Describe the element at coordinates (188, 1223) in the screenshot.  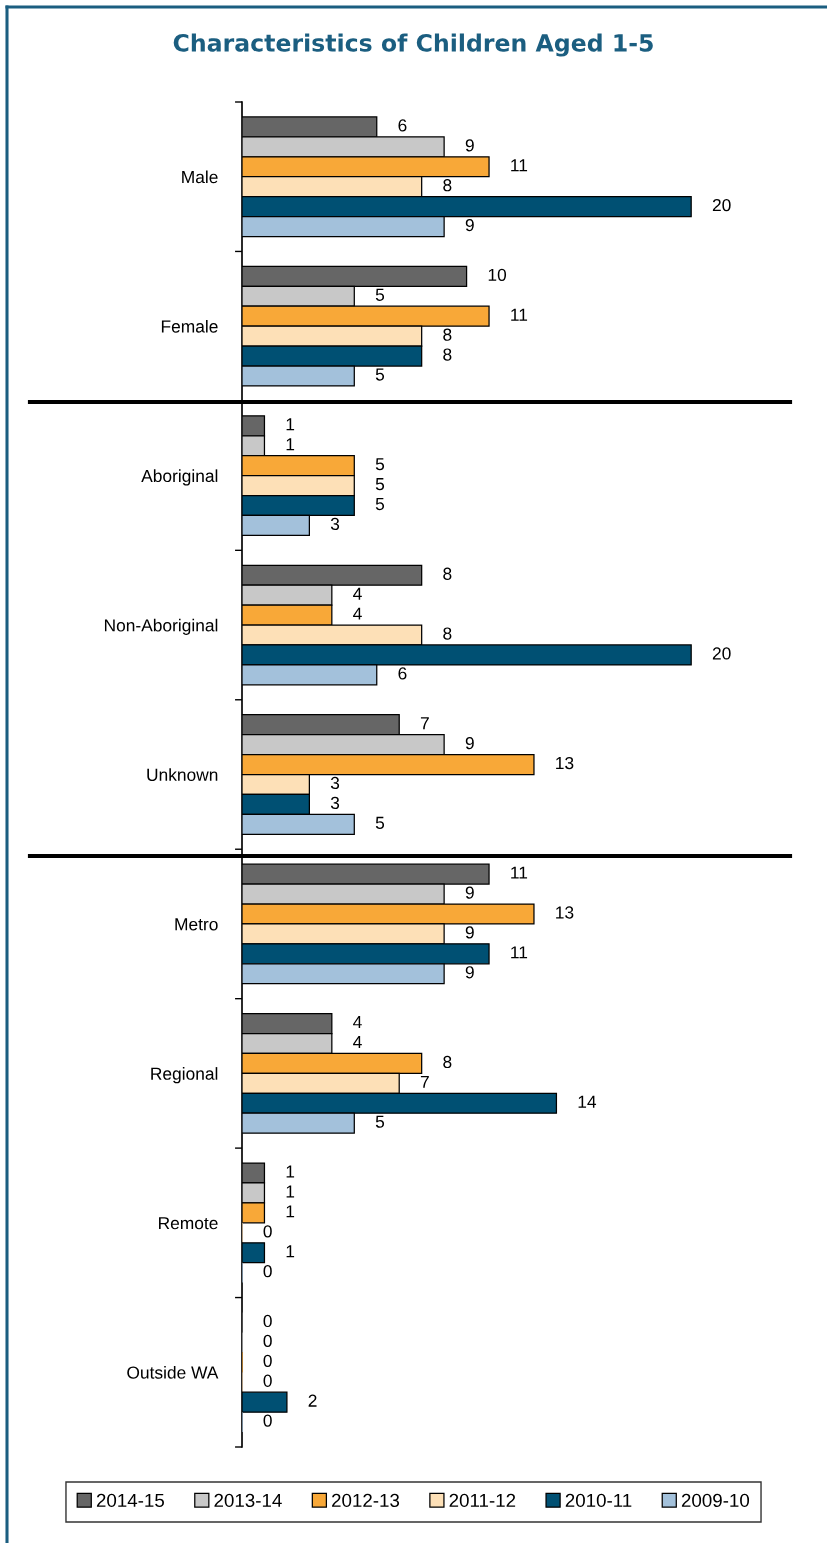
I see `y-tick-label: Remote` at that location.